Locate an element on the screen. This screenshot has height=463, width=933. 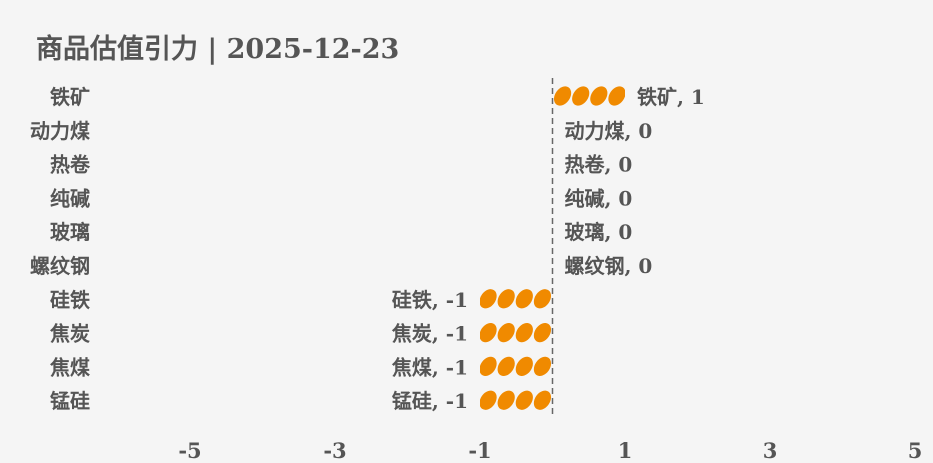
x-tick-label: 1 is located at coordinates (625, 450).